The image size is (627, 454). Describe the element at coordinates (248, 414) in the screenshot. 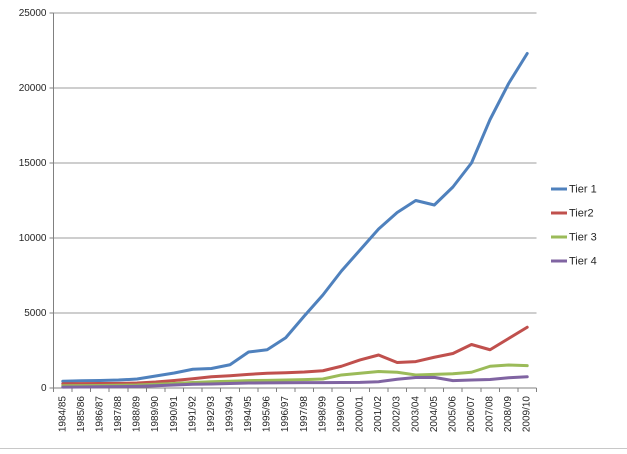

I see `x-axis-label: 1994/95` at that location.